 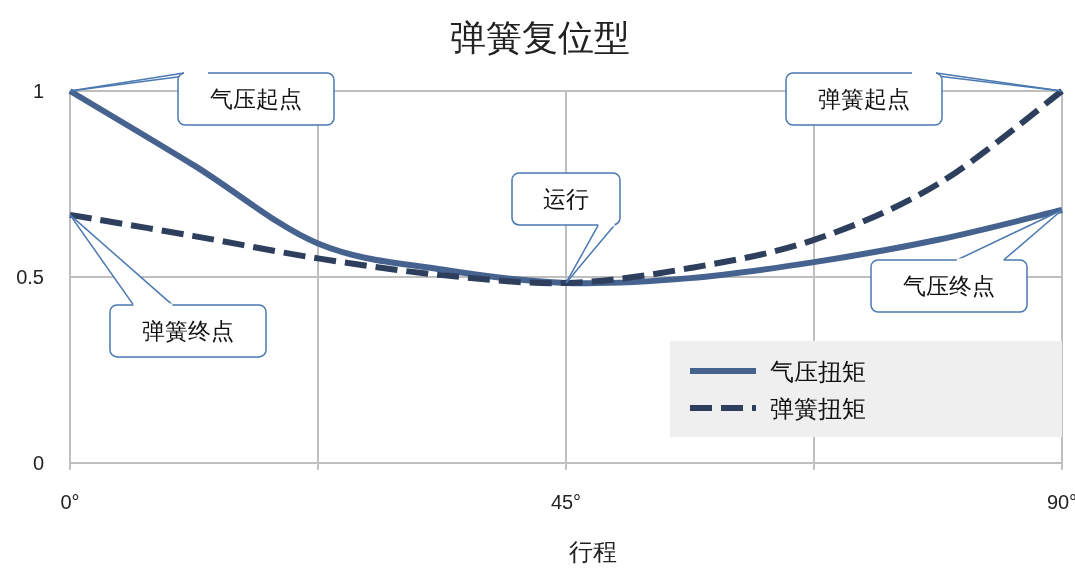 I want to click on annotation: 弹簧终点, so click(x=188, y=330).